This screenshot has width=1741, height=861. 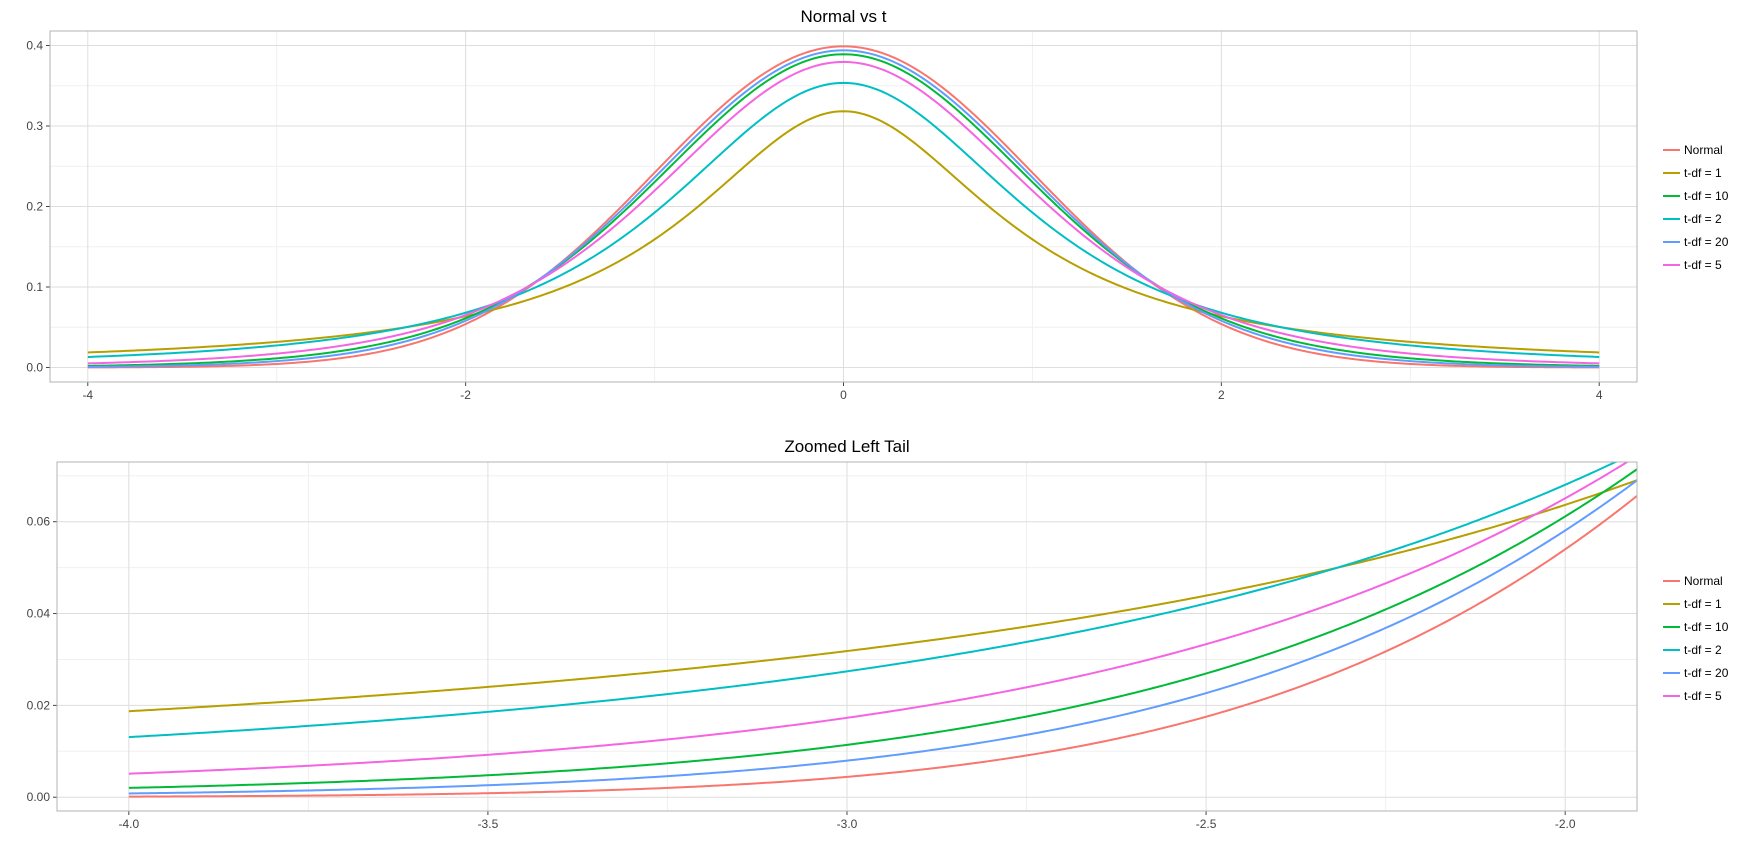 I want to click on x-tick-label: -4.0, so click(x=128, y=824).